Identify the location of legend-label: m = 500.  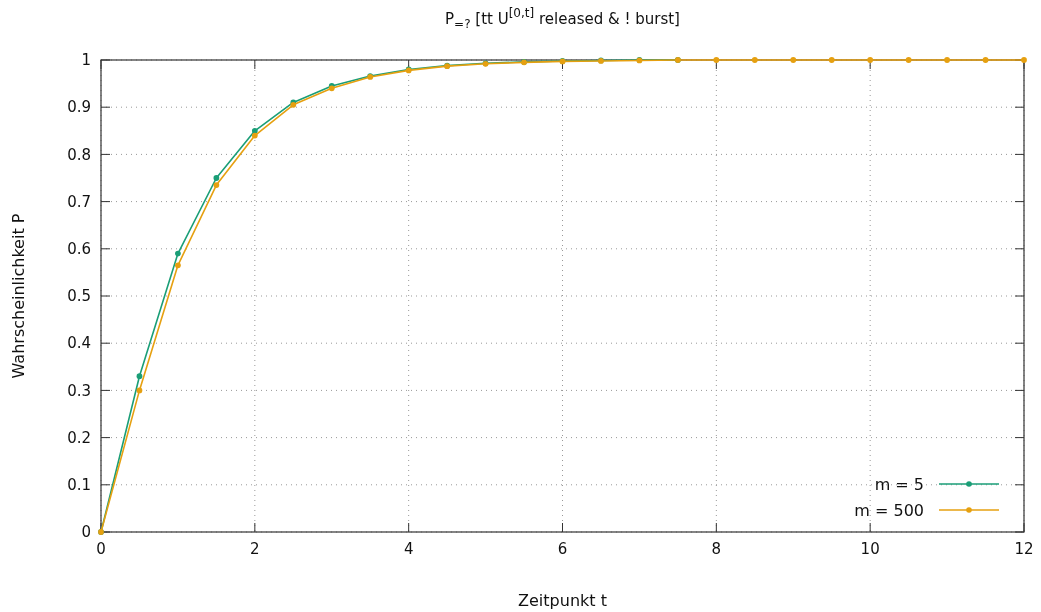
(889, 510).